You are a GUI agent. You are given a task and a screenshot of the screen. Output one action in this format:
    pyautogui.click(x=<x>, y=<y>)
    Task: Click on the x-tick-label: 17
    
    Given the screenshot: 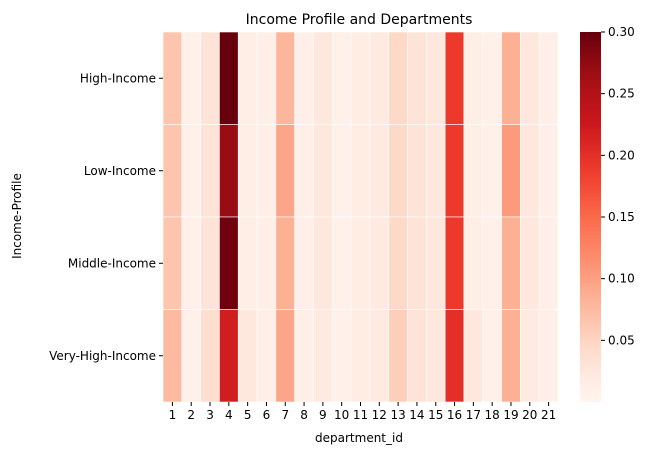 What is the action you would take?
    pyautogui.click(x=473, y=415)
    